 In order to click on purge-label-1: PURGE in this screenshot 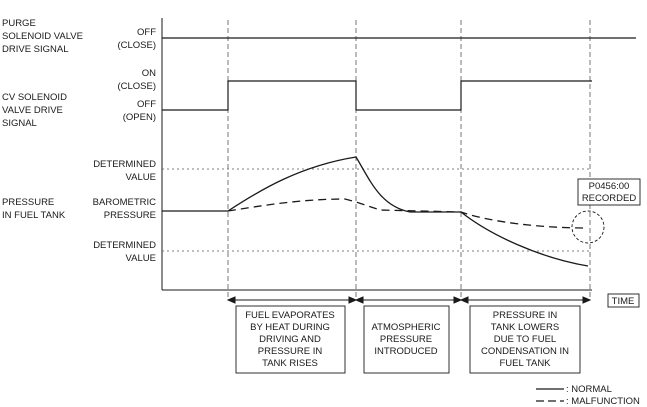, I will do `click(19, 23)`.